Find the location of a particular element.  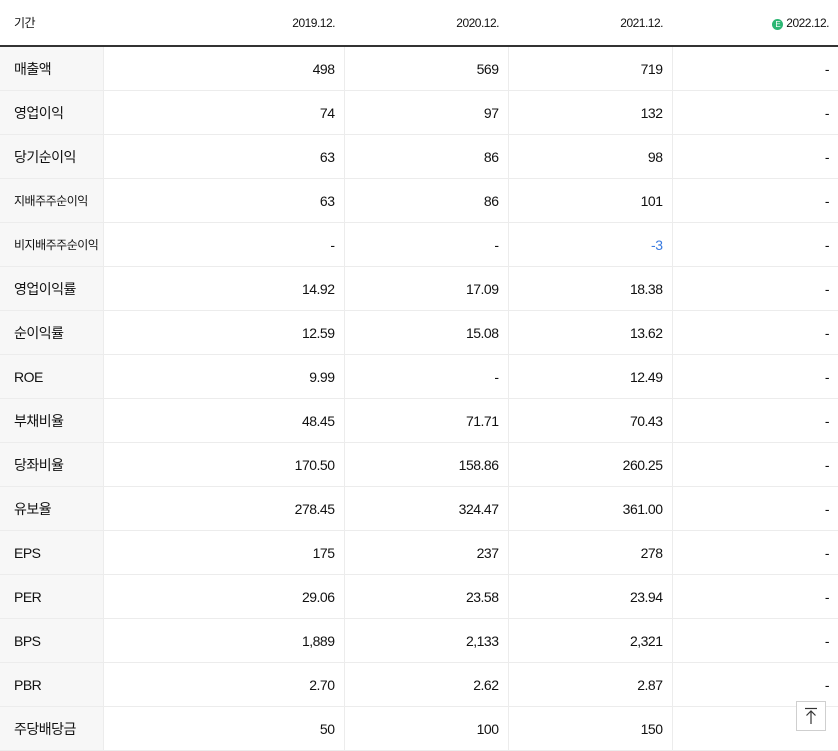

table-cell: 9.99 is located at coordinates (224, 376).